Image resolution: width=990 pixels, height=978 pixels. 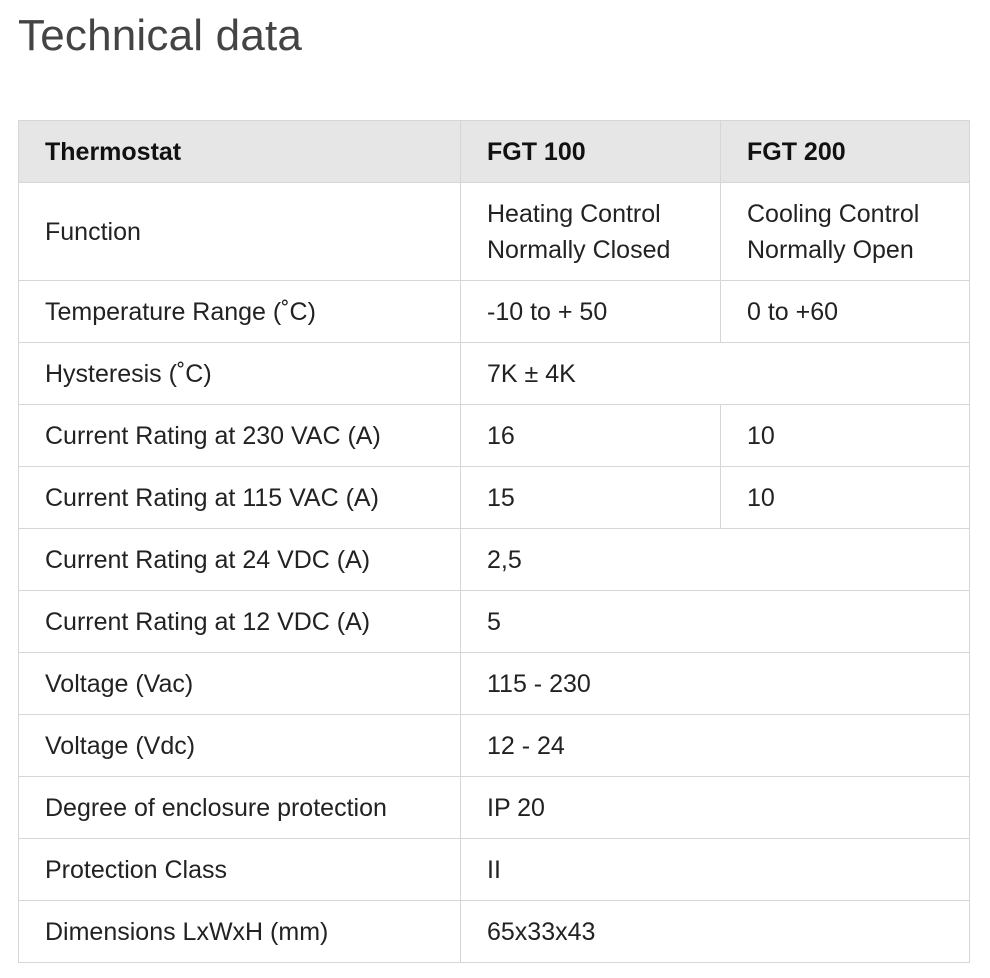 What do you see at coordinates (715, 683) in the screenshot?
I see `shared-value: 115 - 230` at bounding box center [715, 683].